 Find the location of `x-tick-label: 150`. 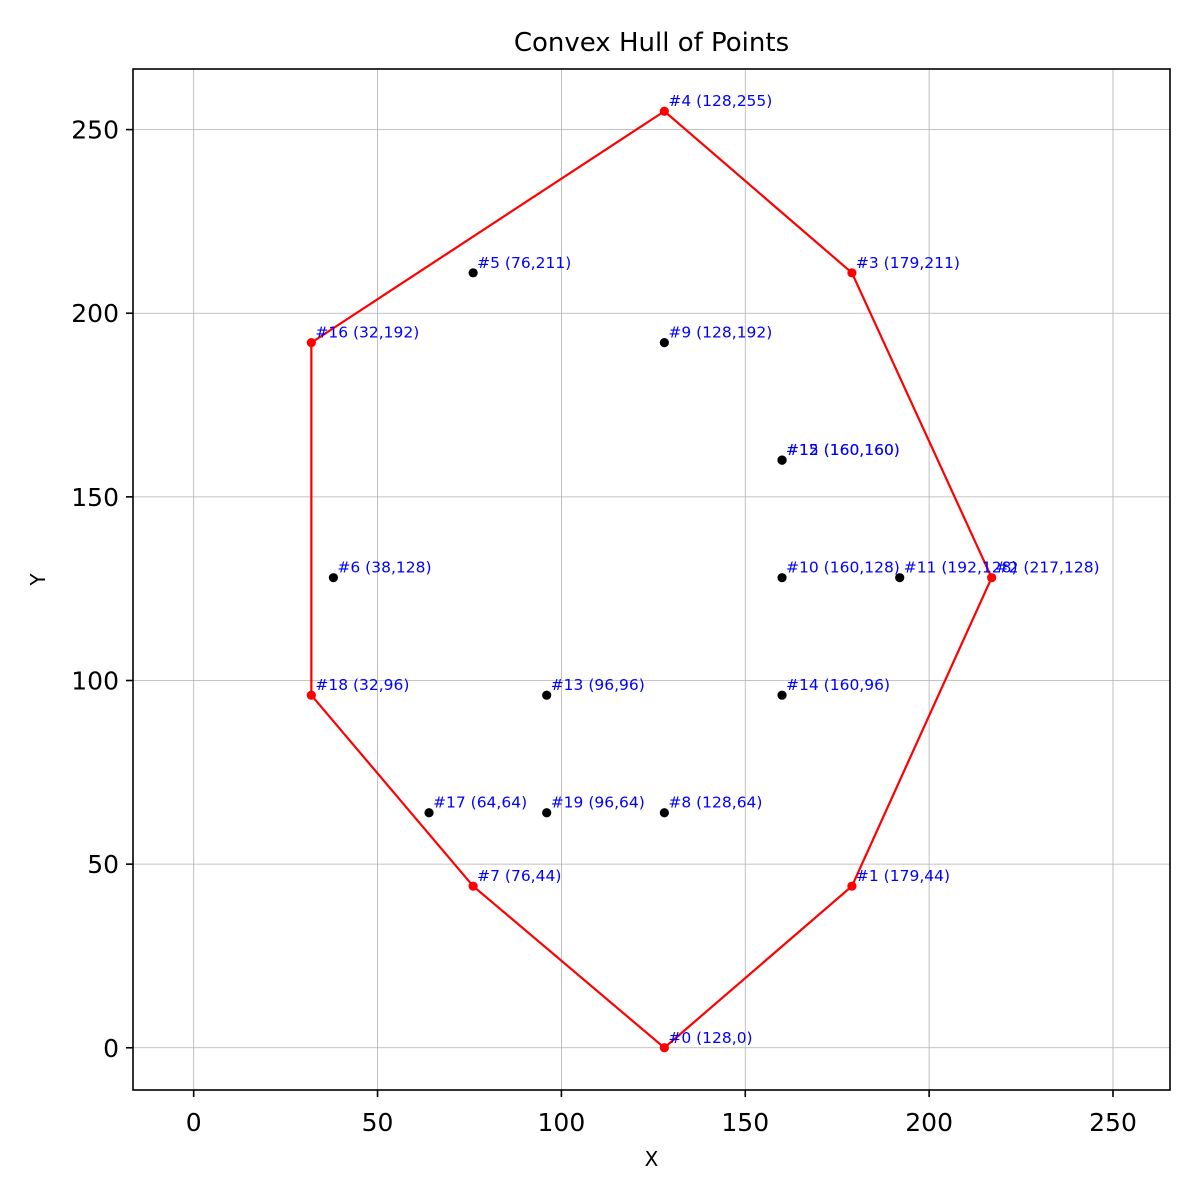

x-tick-label: 150 is located at coordinates (745, 1122).